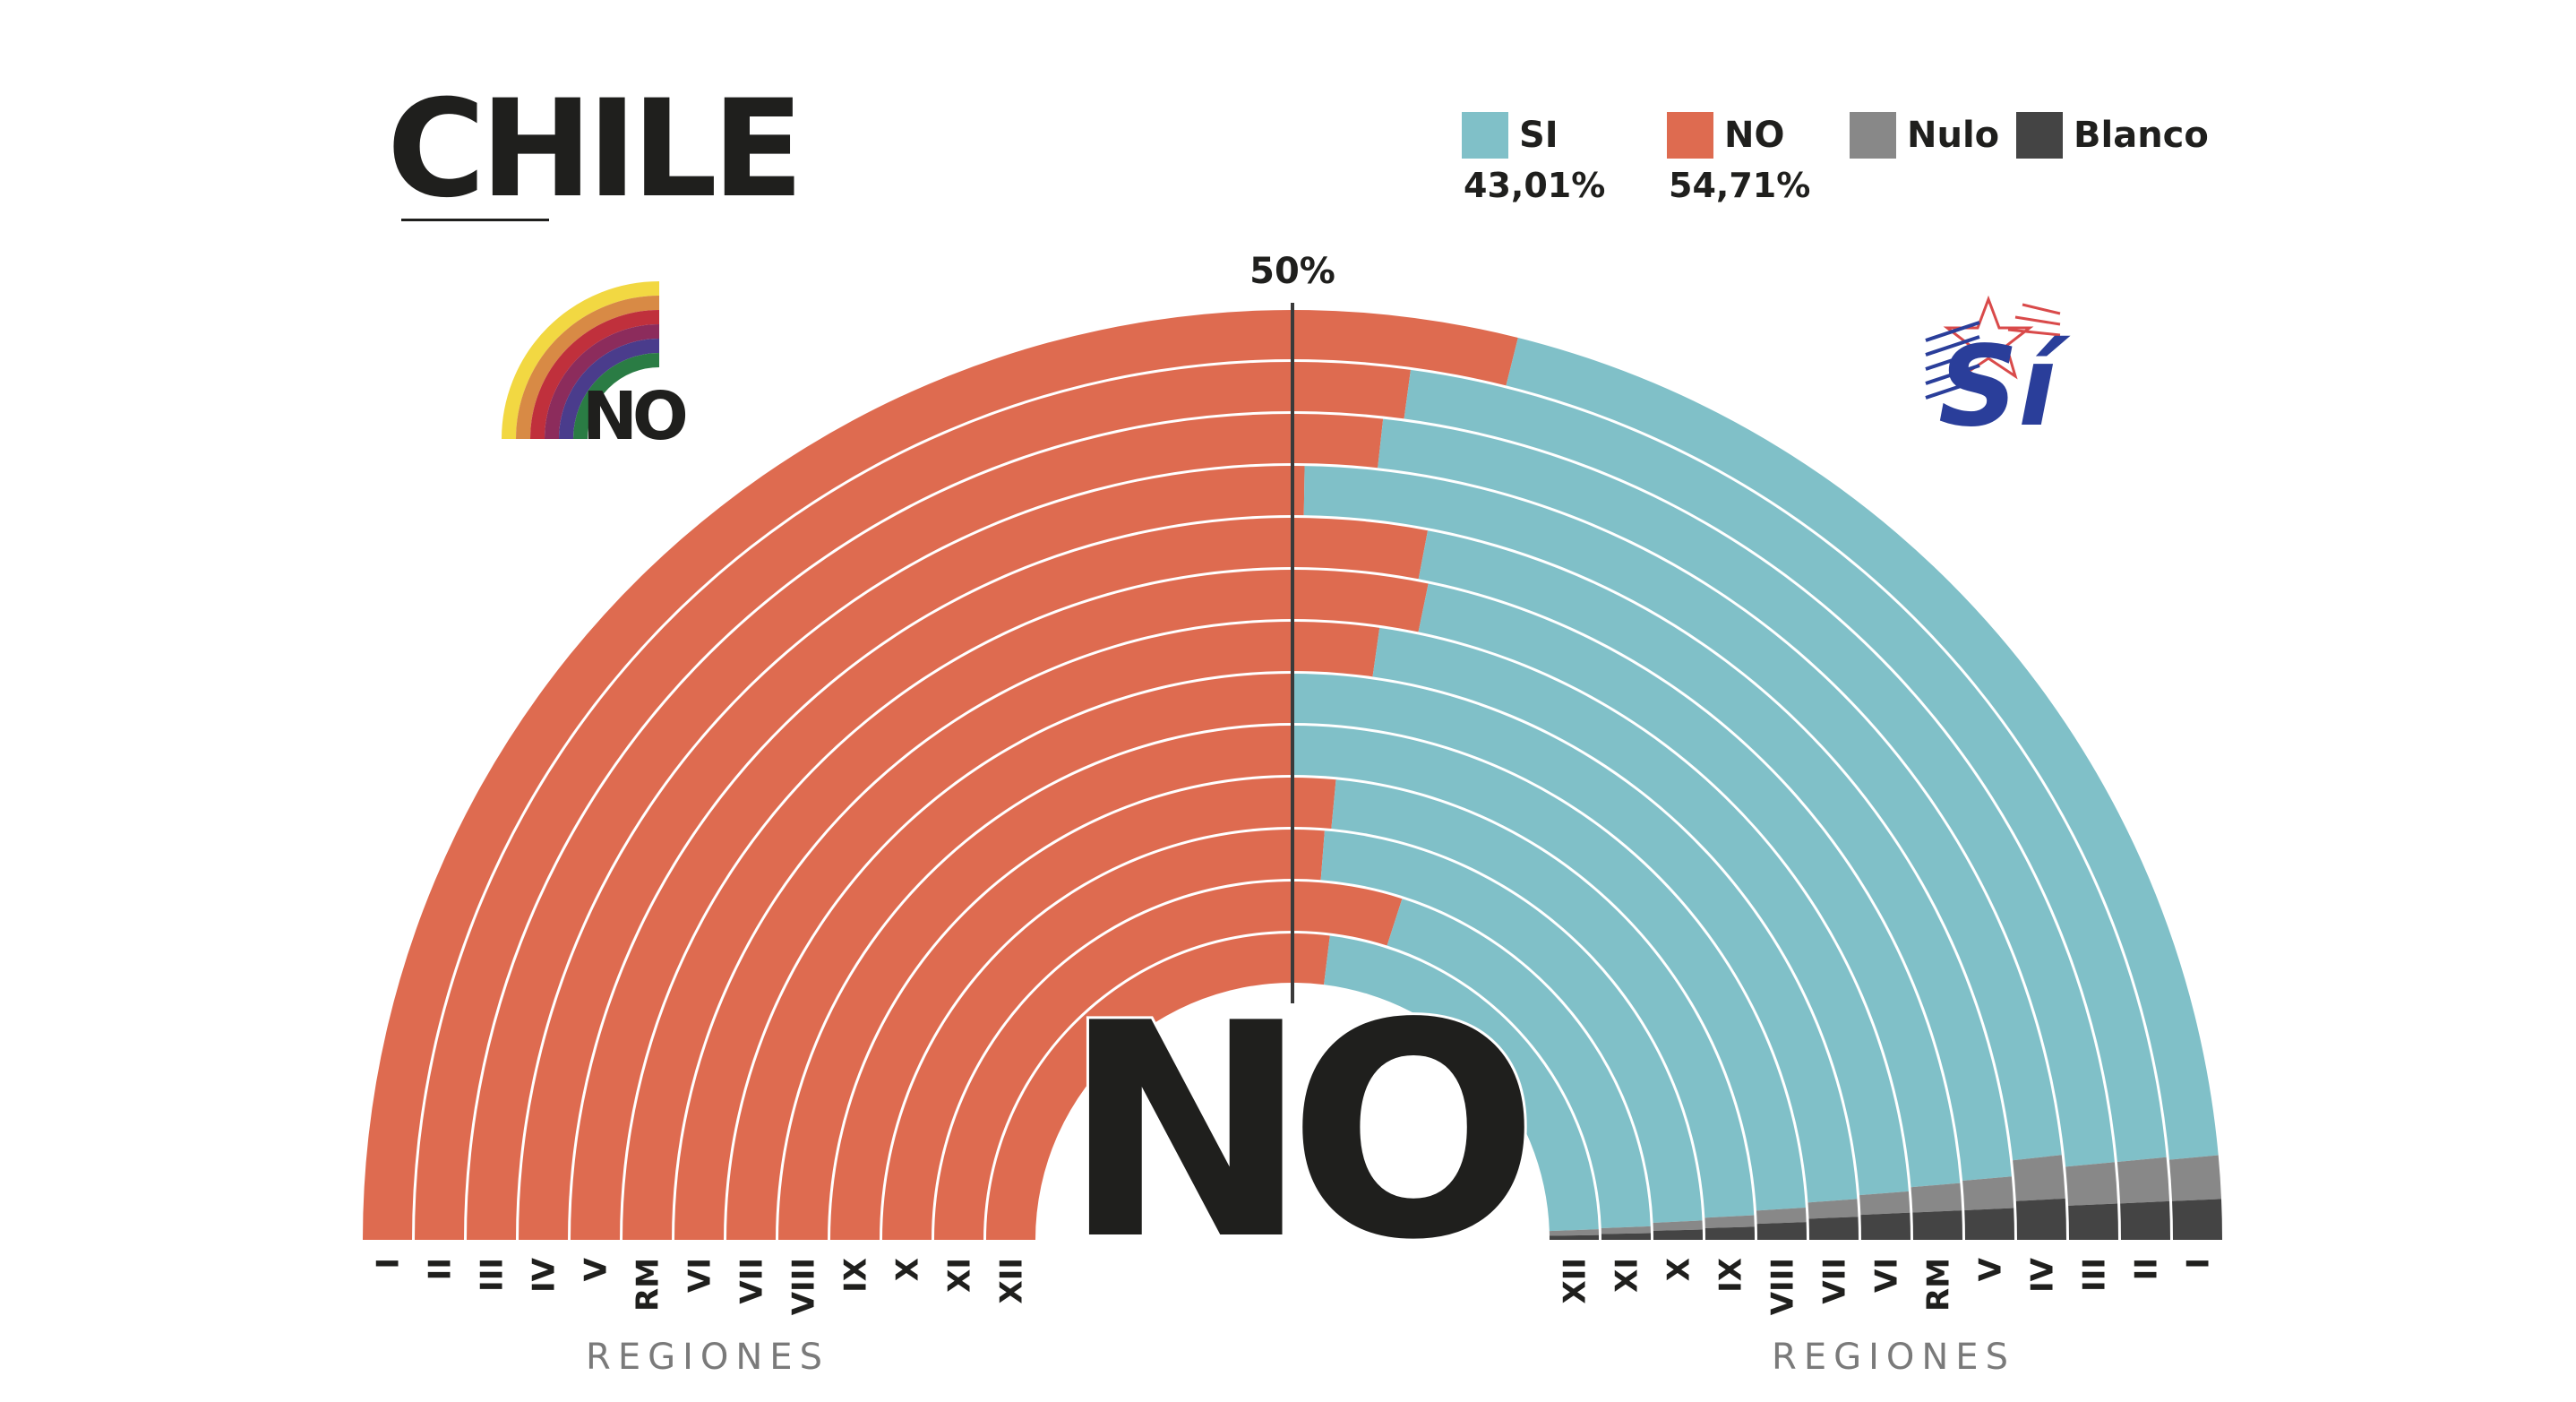 The width and height of the screenshot is (2576, 1402). What do you see at coordinates (1574, 1237) in the screenshot?
I see `ring-XII-blanco-segment` at bounding box center [1574, 1237].